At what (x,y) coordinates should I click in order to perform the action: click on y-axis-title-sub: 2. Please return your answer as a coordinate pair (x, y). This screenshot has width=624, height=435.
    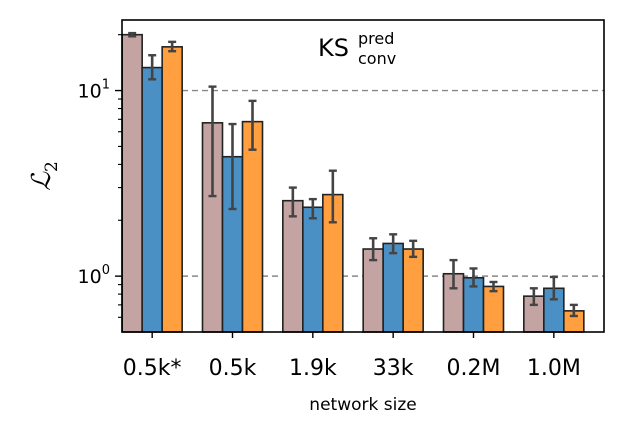
    Looking at the image, I should click on (52, 166).